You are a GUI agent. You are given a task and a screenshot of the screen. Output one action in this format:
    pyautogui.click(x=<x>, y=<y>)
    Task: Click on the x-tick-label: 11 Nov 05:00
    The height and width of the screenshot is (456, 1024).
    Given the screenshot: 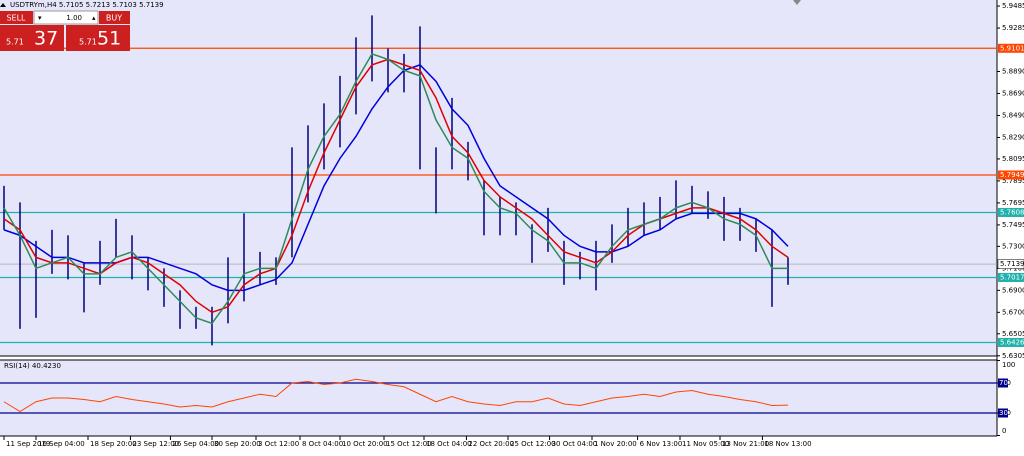 What is the action you would take?
    pyautogui.click(x=705, y=444)
    